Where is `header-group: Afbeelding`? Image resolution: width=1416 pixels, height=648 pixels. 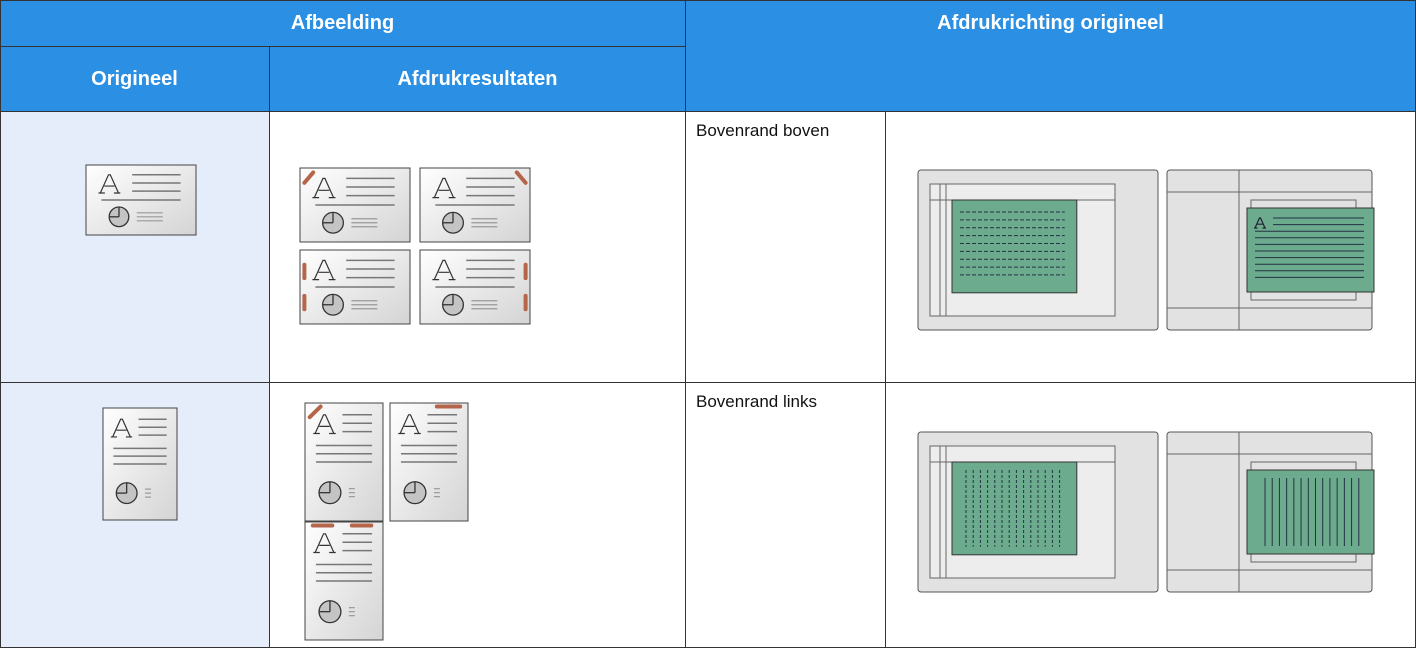 header-group: Afbeelding is located at coordinates (343, 23).